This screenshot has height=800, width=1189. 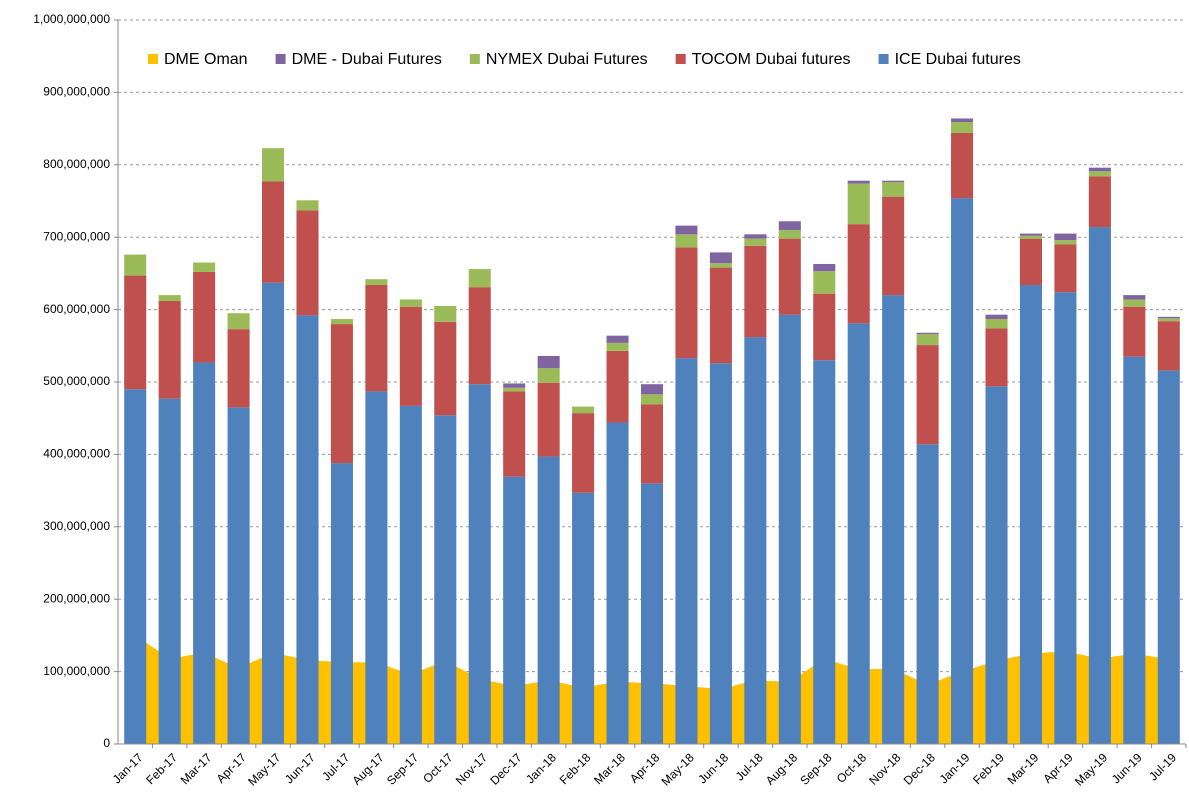 What do you see at coordinates (106, 743) in the screenshot?
I see `y-tick-label: 0` at bounding box center [106, 743].